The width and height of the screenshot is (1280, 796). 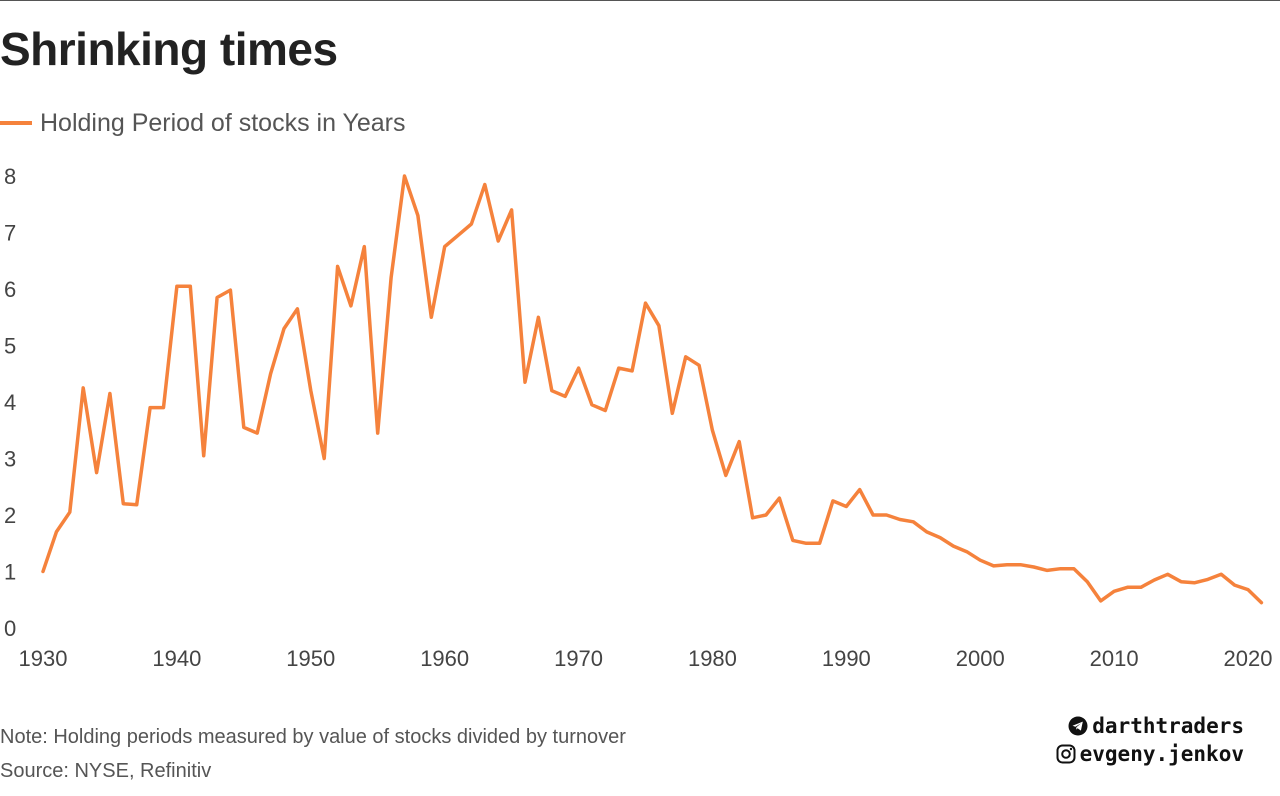 What do you see at coordinates (10, 459) in the screenshot?
I see `y-tick-label: 3` at bounding box center [10, 459].